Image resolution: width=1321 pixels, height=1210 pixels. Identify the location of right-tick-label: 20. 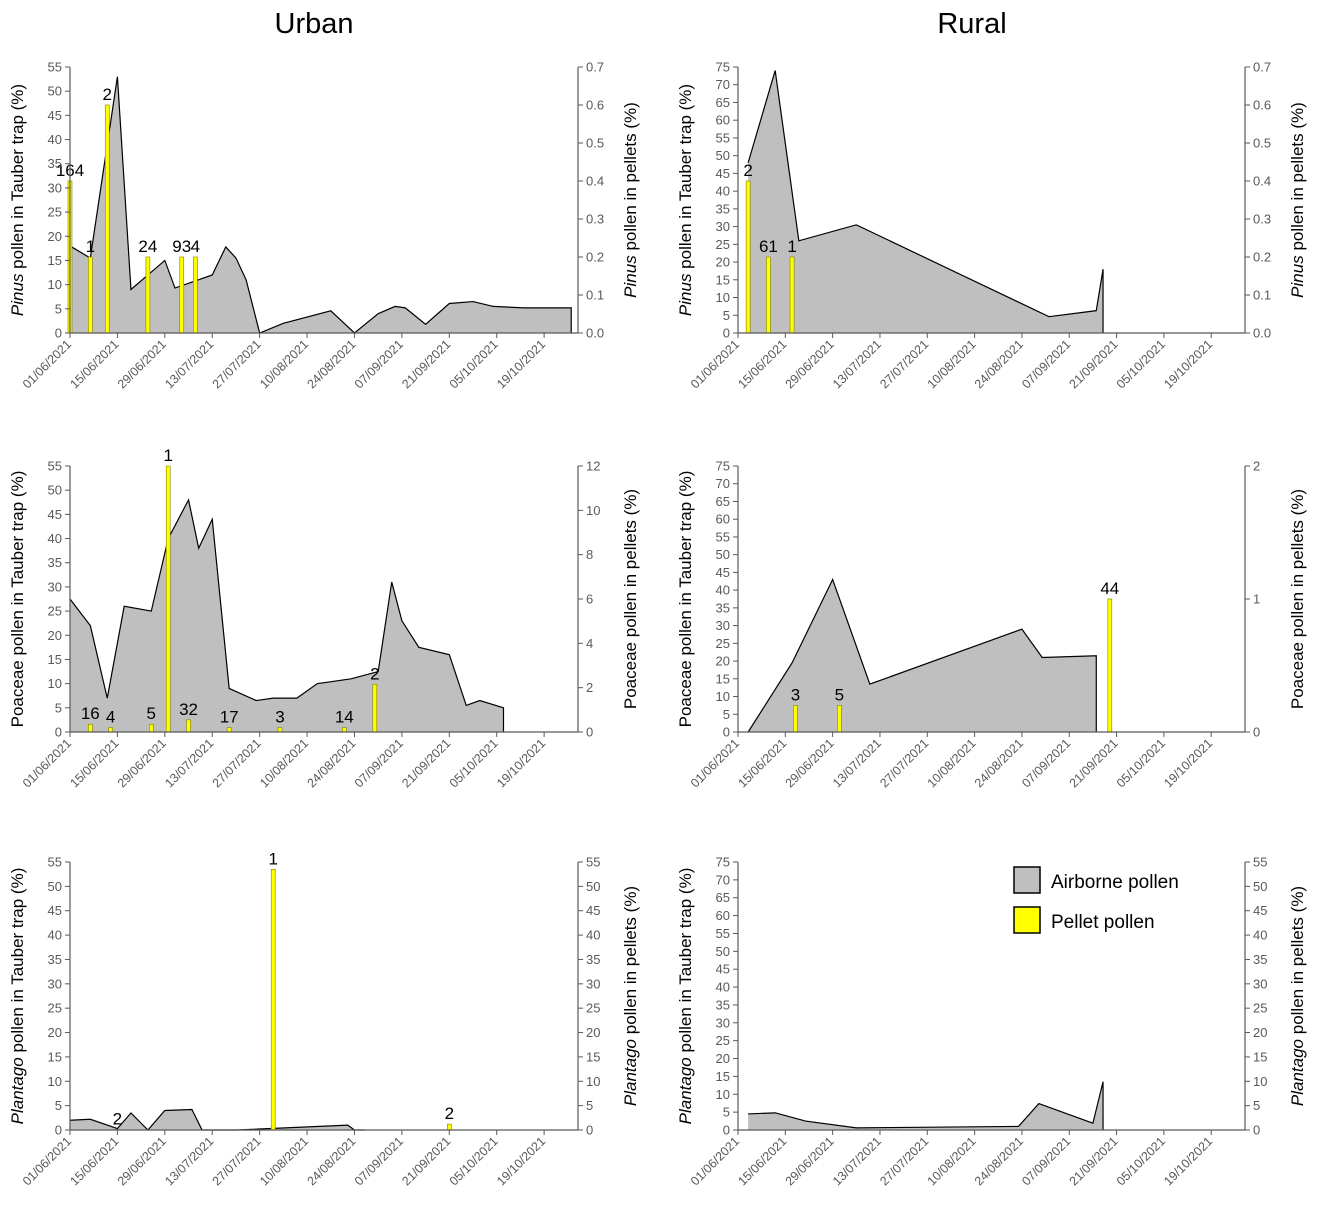
(1260, 1032).